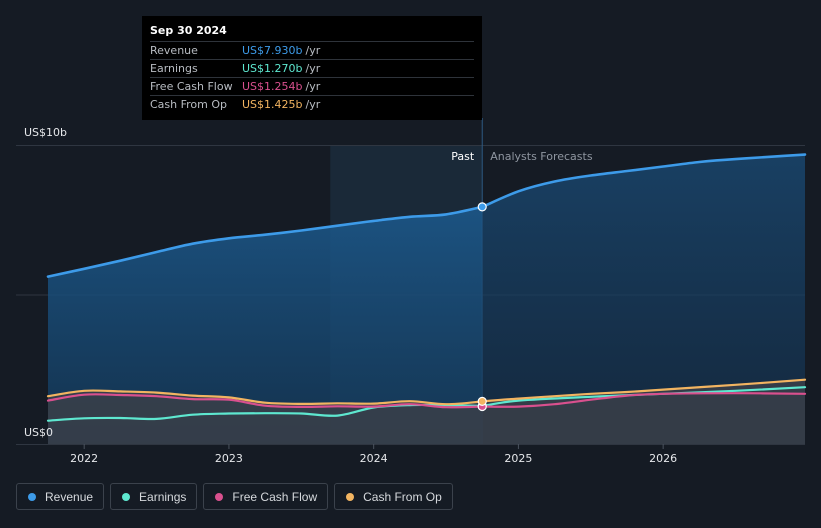 The width and height of the screenshot is (821, 528). Describe the element at coordinates (272, 104) in the screenshot. I see `tooltip-value: US$1.425b` at that location.